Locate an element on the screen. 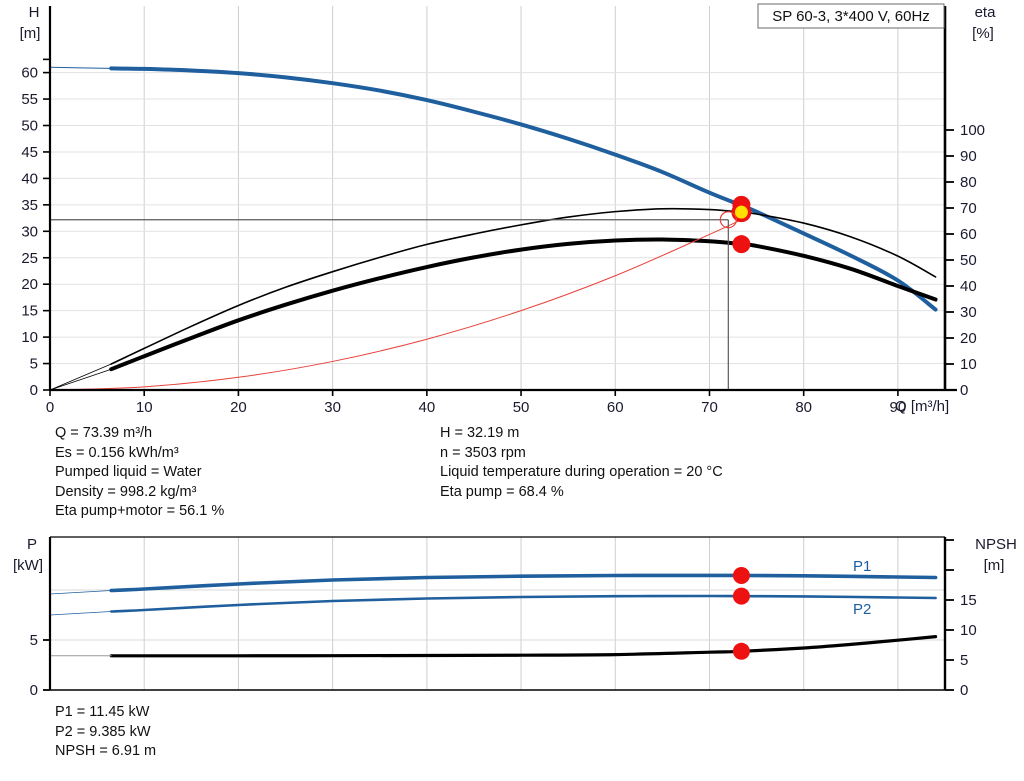  upper-y-left-tick: 0 is located at coordinates (34, 390).